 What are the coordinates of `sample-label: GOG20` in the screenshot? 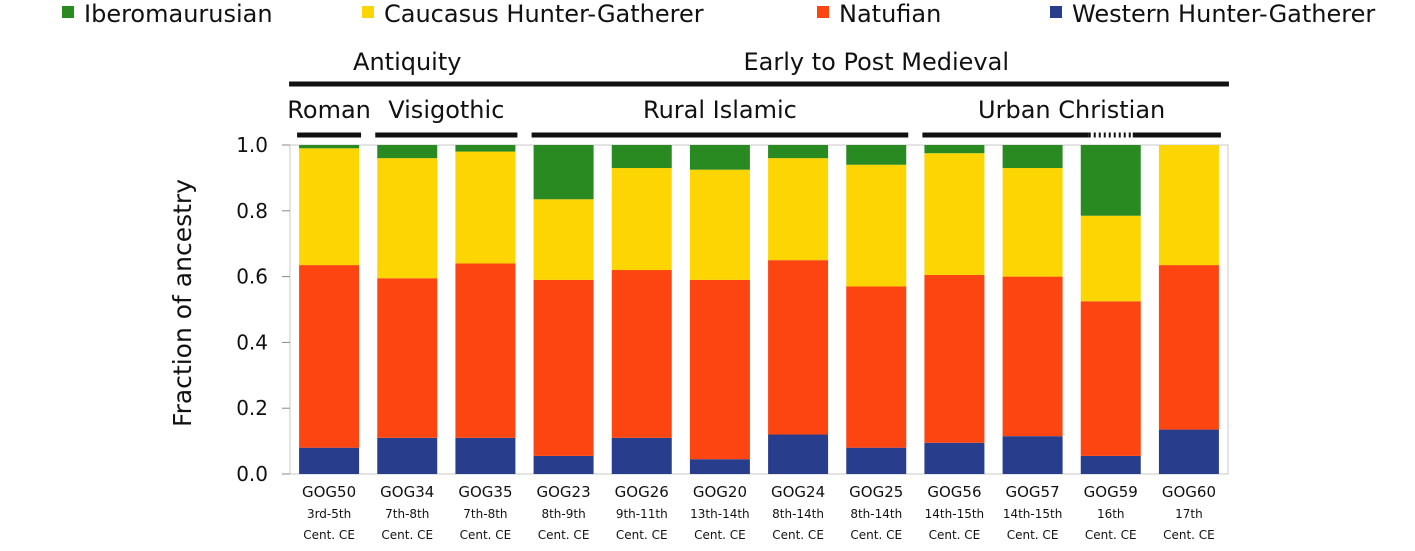 It's located at (720, 492).